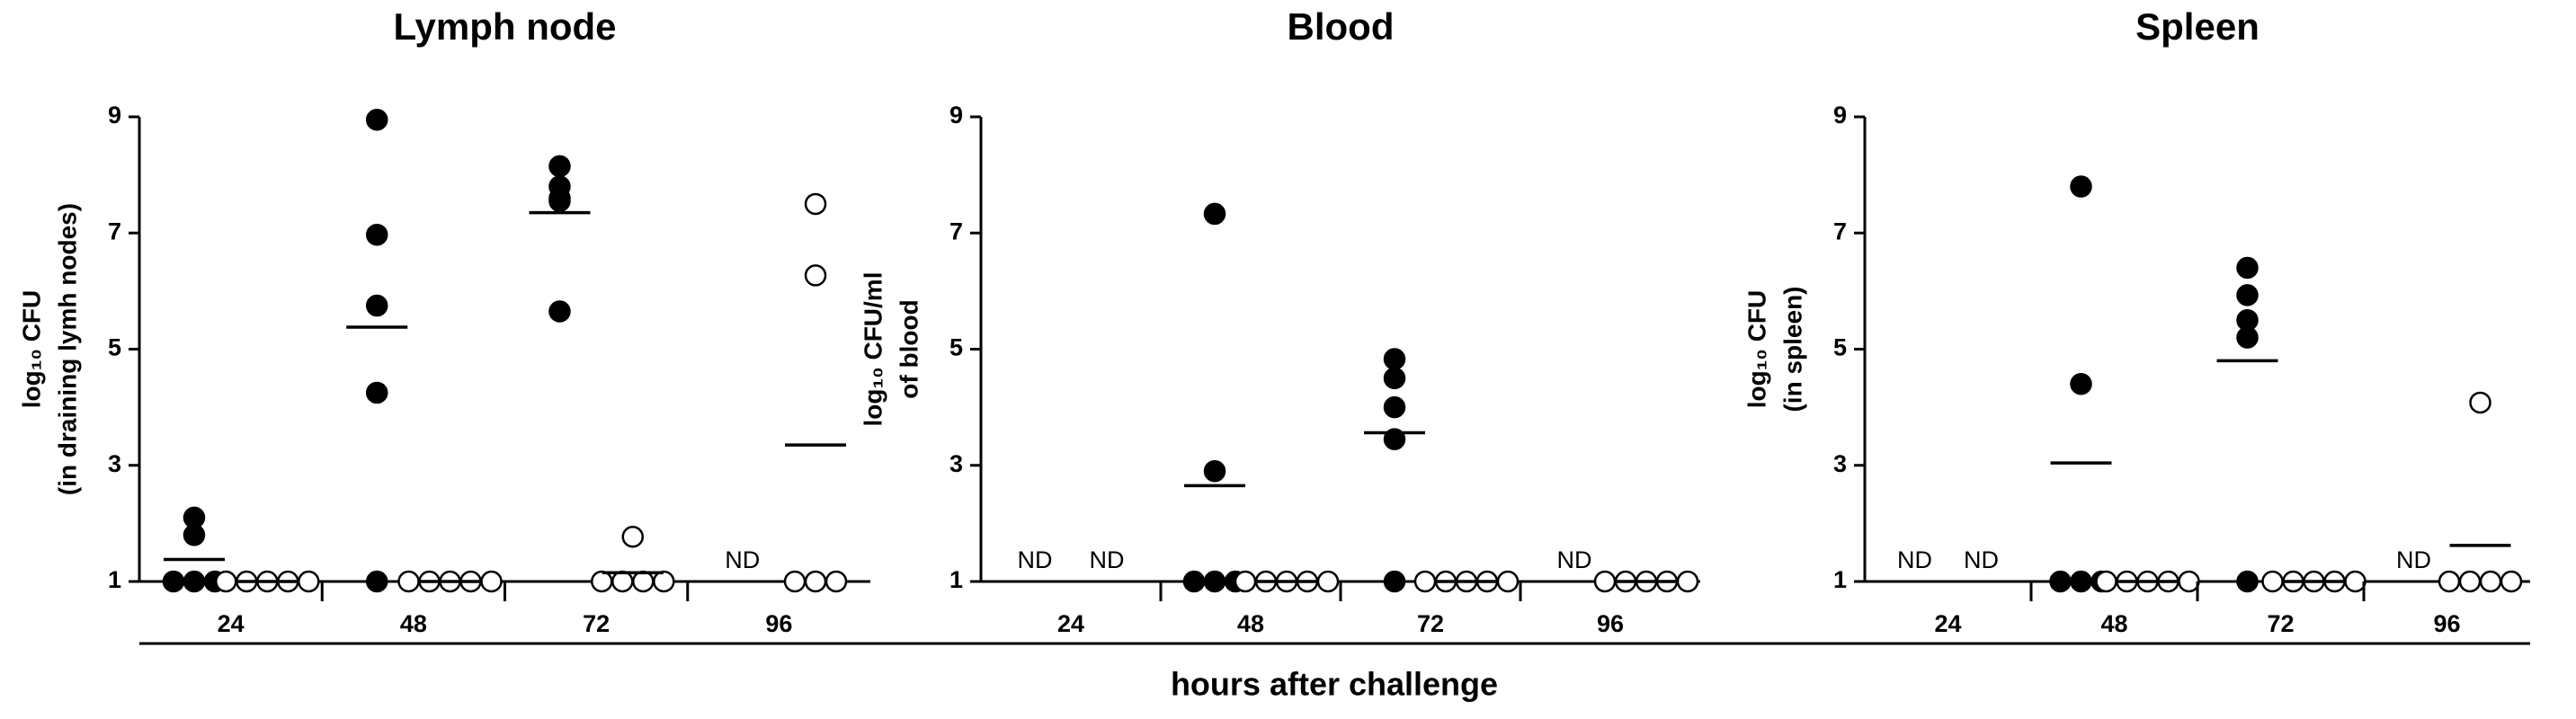 The width and height of the screenshot is (2576, 719). I want to click on y-axis-label: (in draining lymh nodes), so click(67, 349).